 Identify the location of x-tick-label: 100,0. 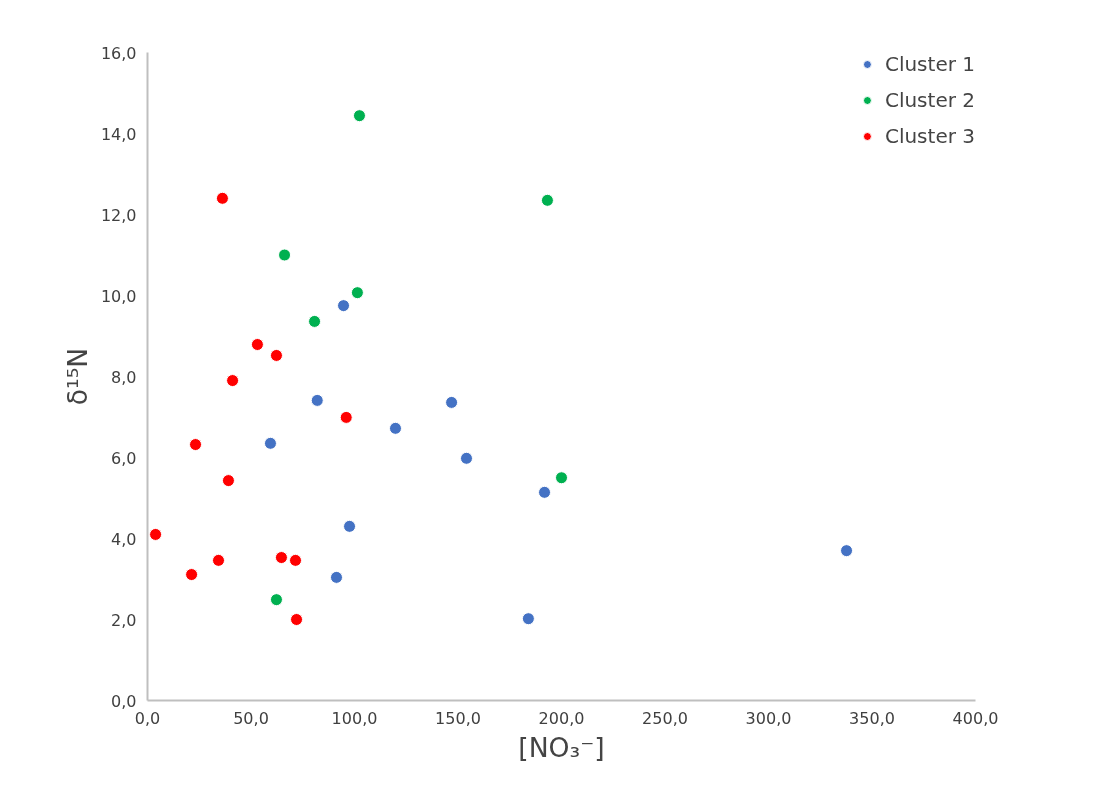
(354, 718).